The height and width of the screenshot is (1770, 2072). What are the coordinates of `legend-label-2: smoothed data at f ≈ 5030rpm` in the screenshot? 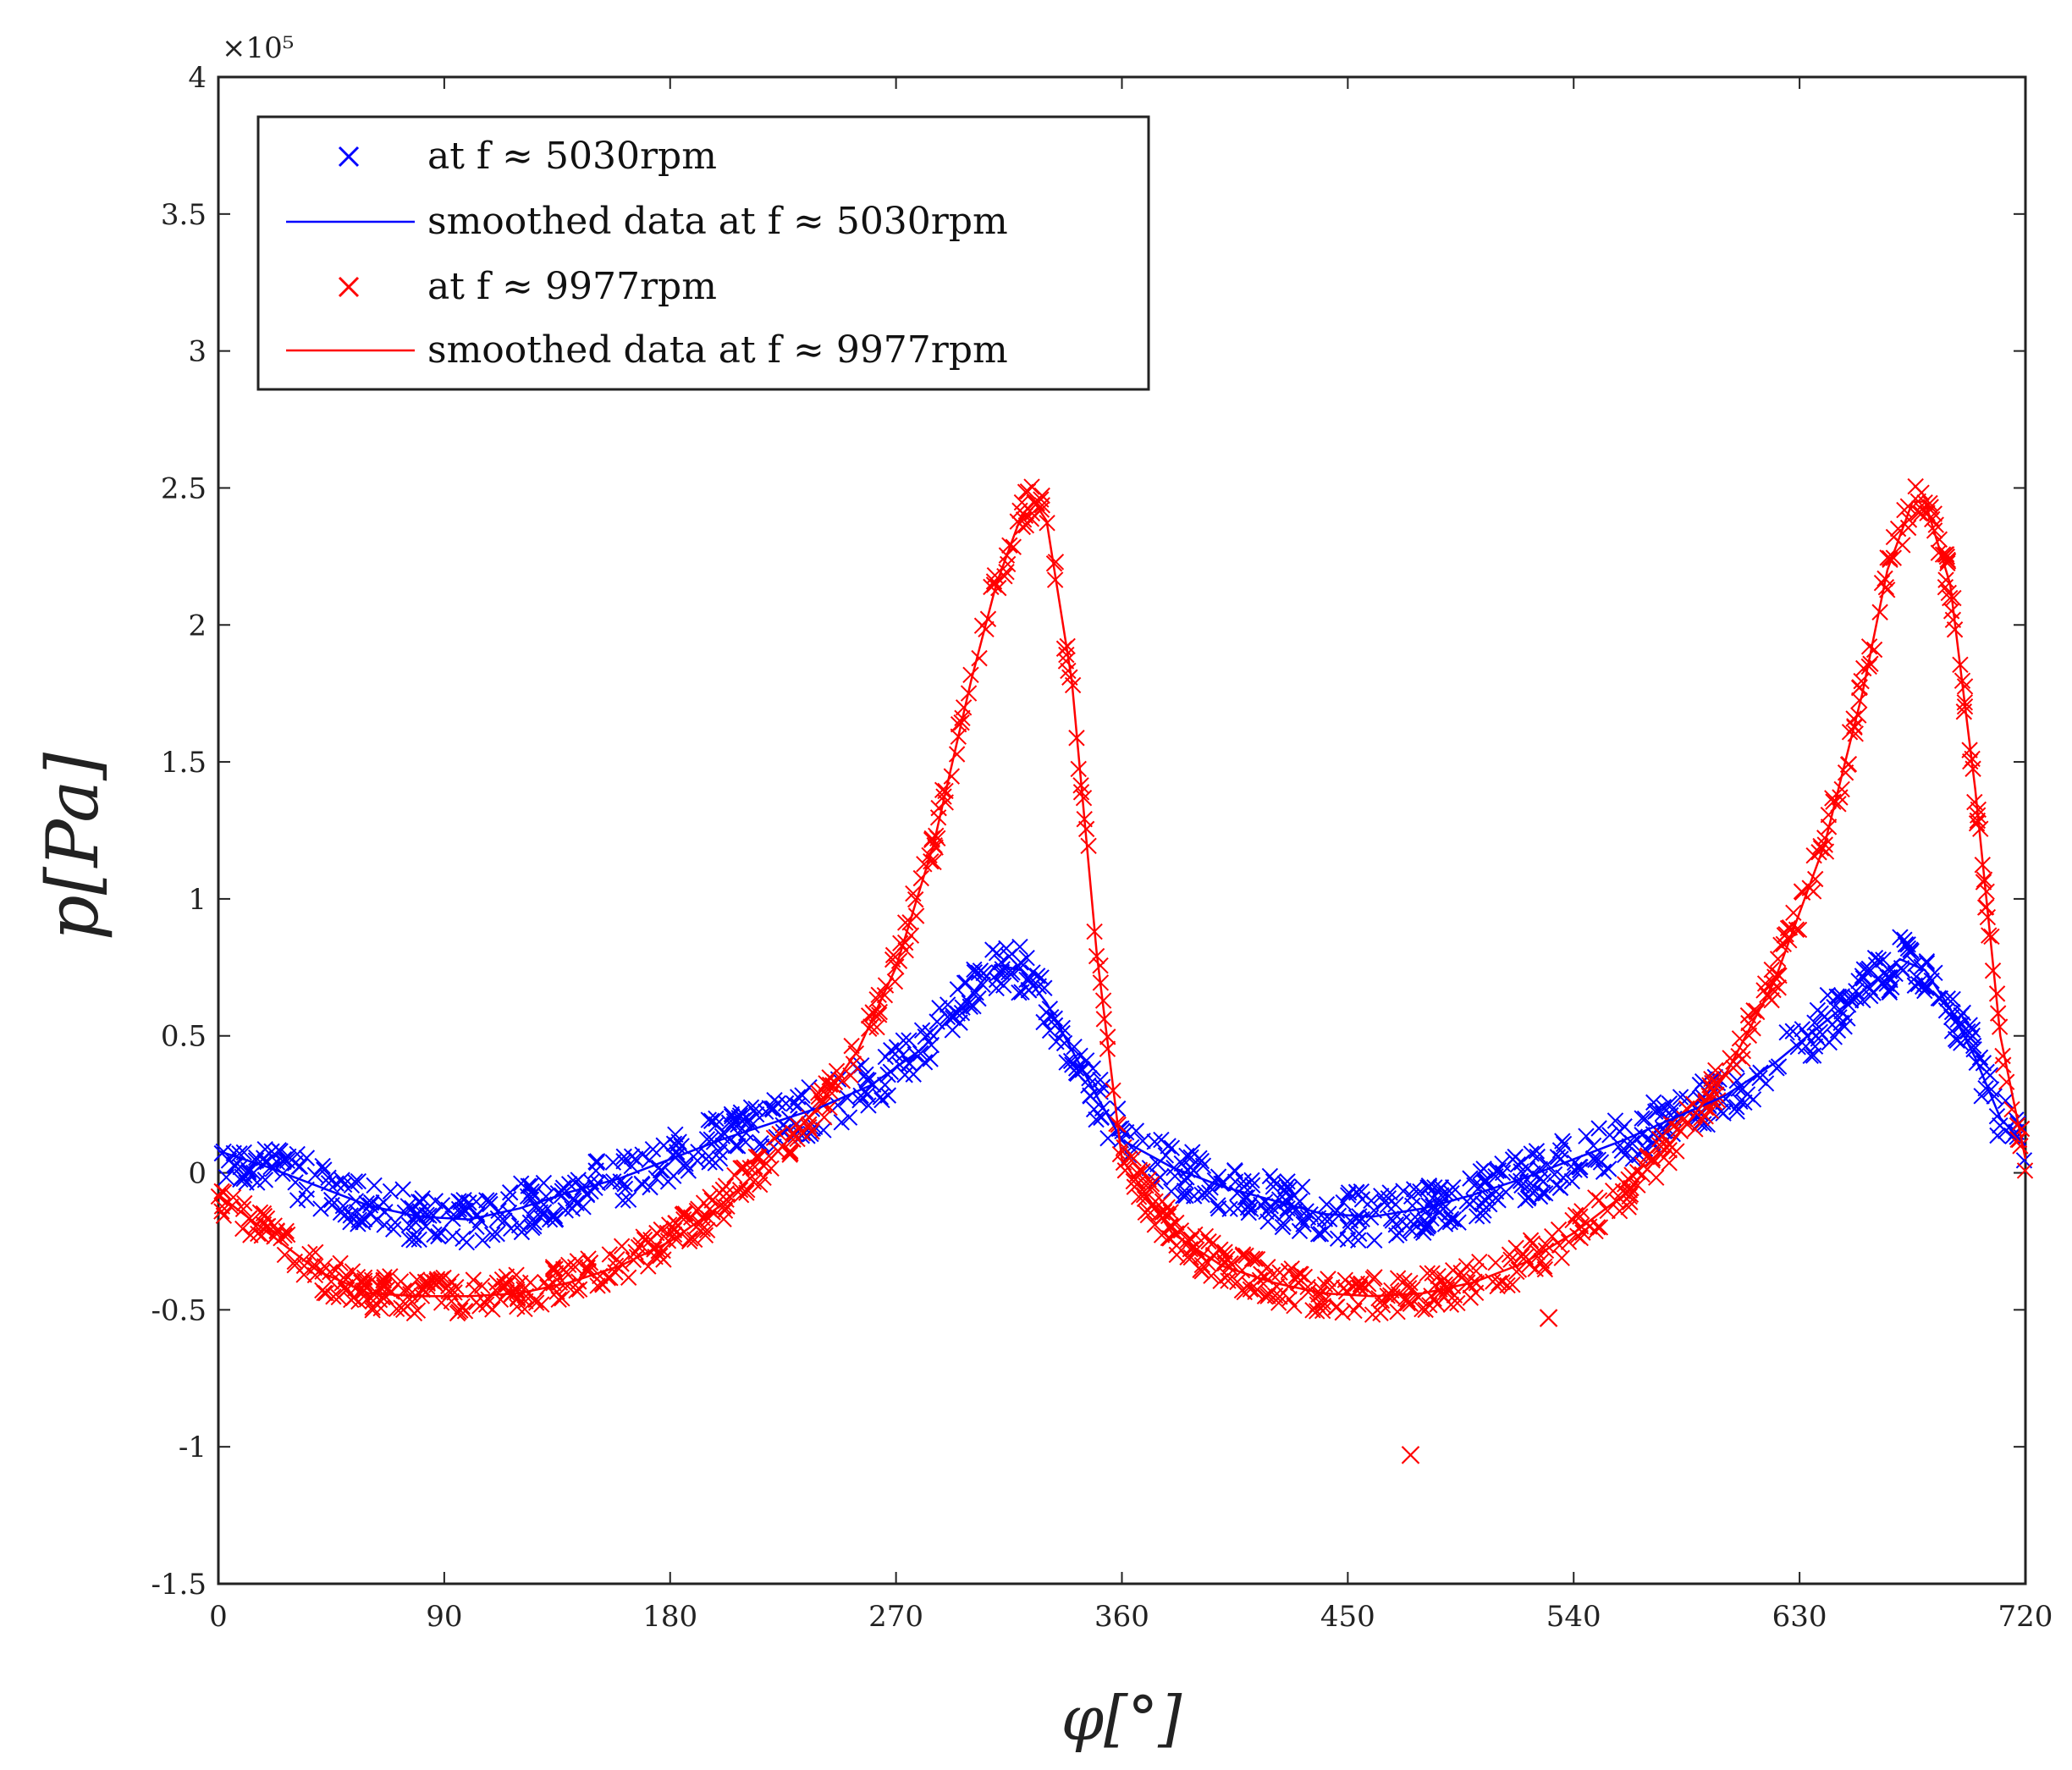 It's located at (717, 221).